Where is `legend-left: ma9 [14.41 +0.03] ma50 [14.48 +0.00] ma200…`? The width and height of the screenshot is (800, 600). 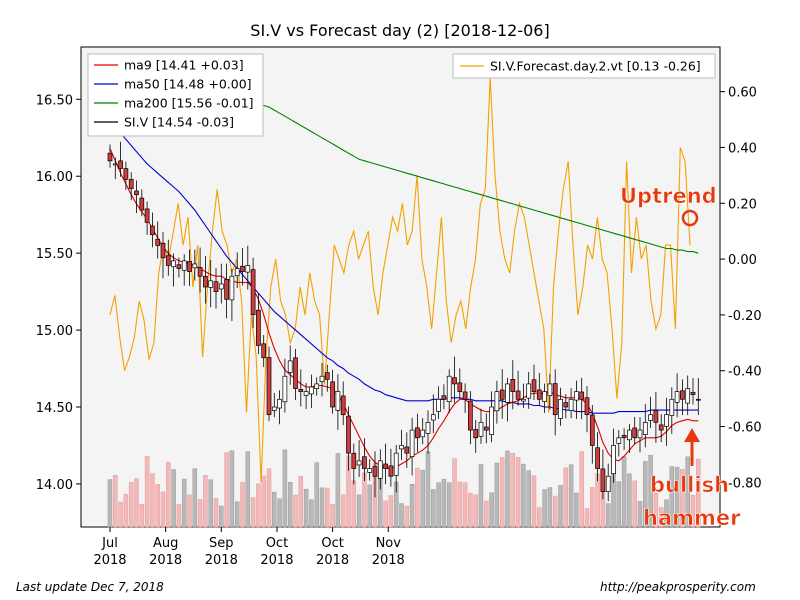 legend-left: ma9 [14.41 +0.03] ma50 [14.48 +0.00] ma200… is located at coordinates (175, 95).